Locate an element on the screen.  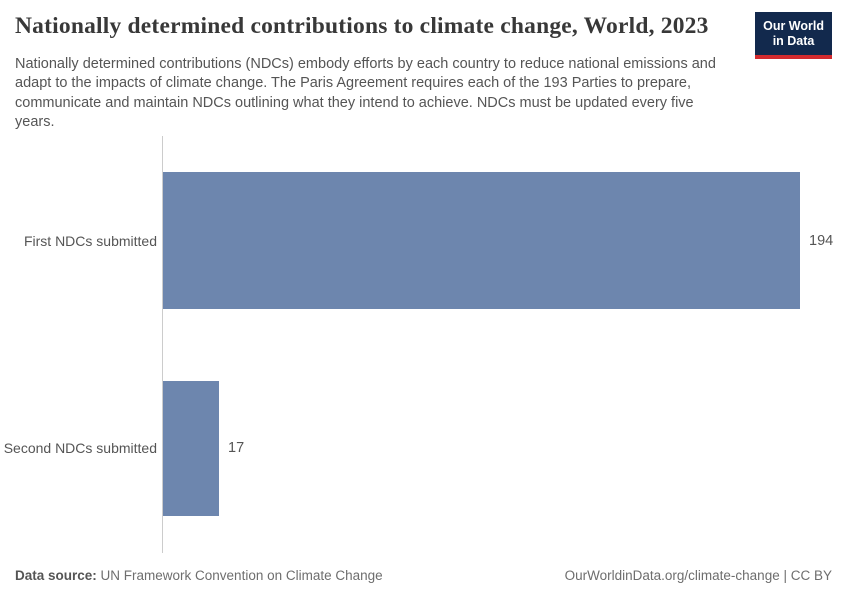
tick-label-first-ndcs: First NDCs submitted is located at coordinates (90, 241).